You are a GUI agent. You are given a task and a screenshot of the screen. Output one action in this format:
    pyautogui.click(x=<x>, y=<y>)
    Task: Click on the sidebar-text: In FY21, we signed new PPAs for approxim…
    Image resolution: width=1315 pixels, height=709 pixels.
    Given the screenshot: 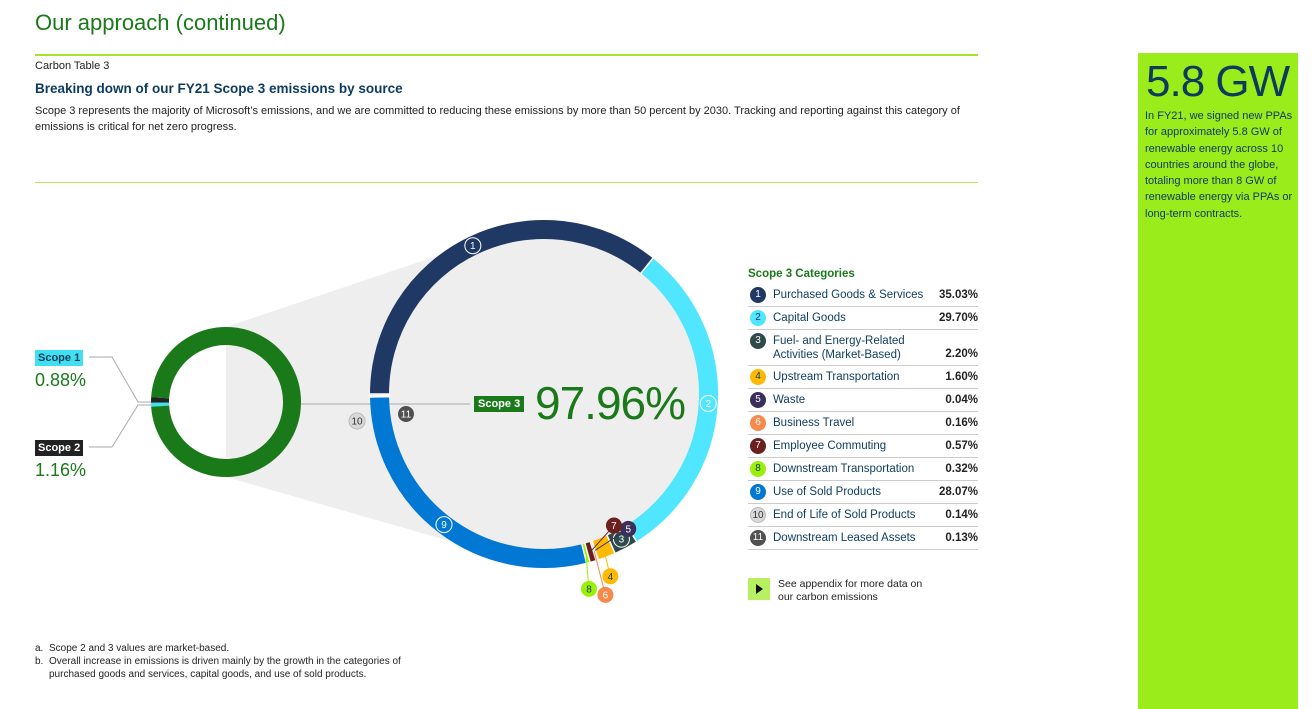 What is the action you would take?
    pyautogui.click(x=1219, y=165)
    